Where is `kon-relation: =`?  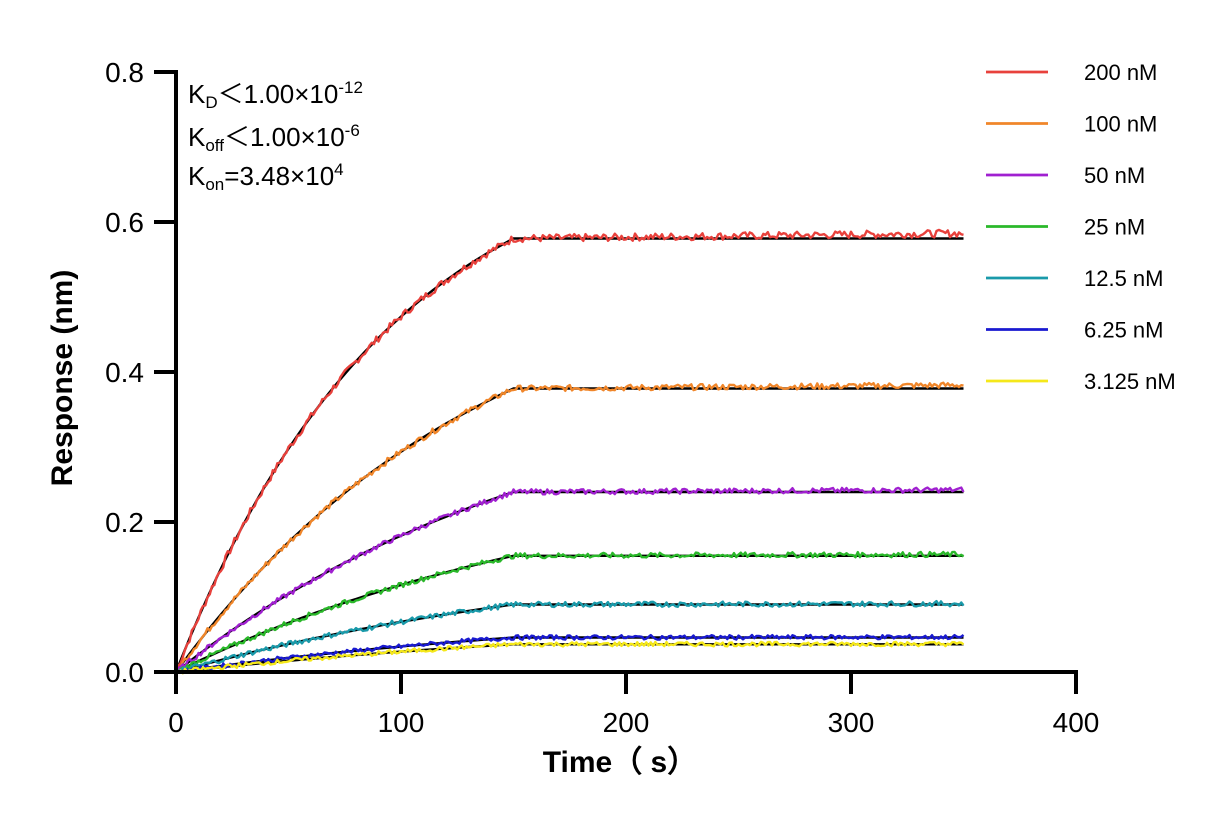 kon-relation: = is located at coordinates (232, 176).